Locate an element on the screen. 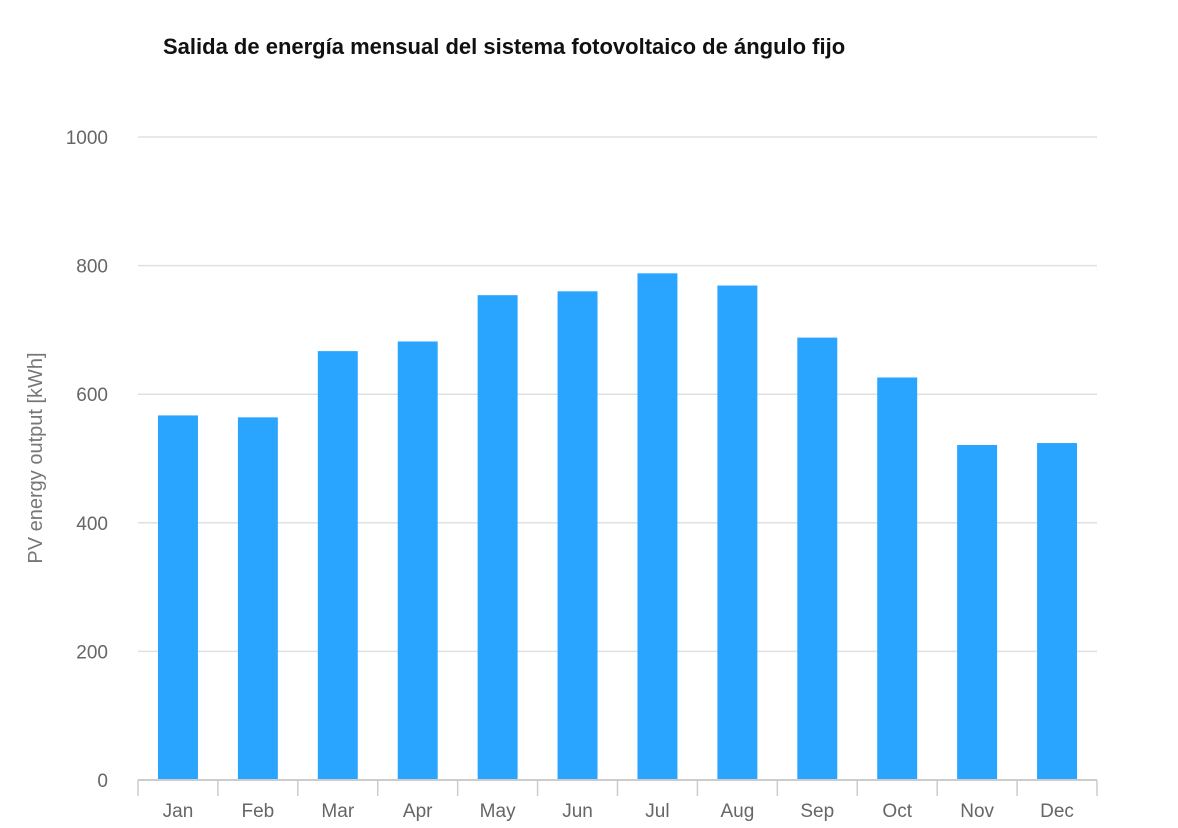 This screenshot has width=1178, height=828. y-axis: 0 200 400 600 800 1000 is located at coordinates (87, 460).